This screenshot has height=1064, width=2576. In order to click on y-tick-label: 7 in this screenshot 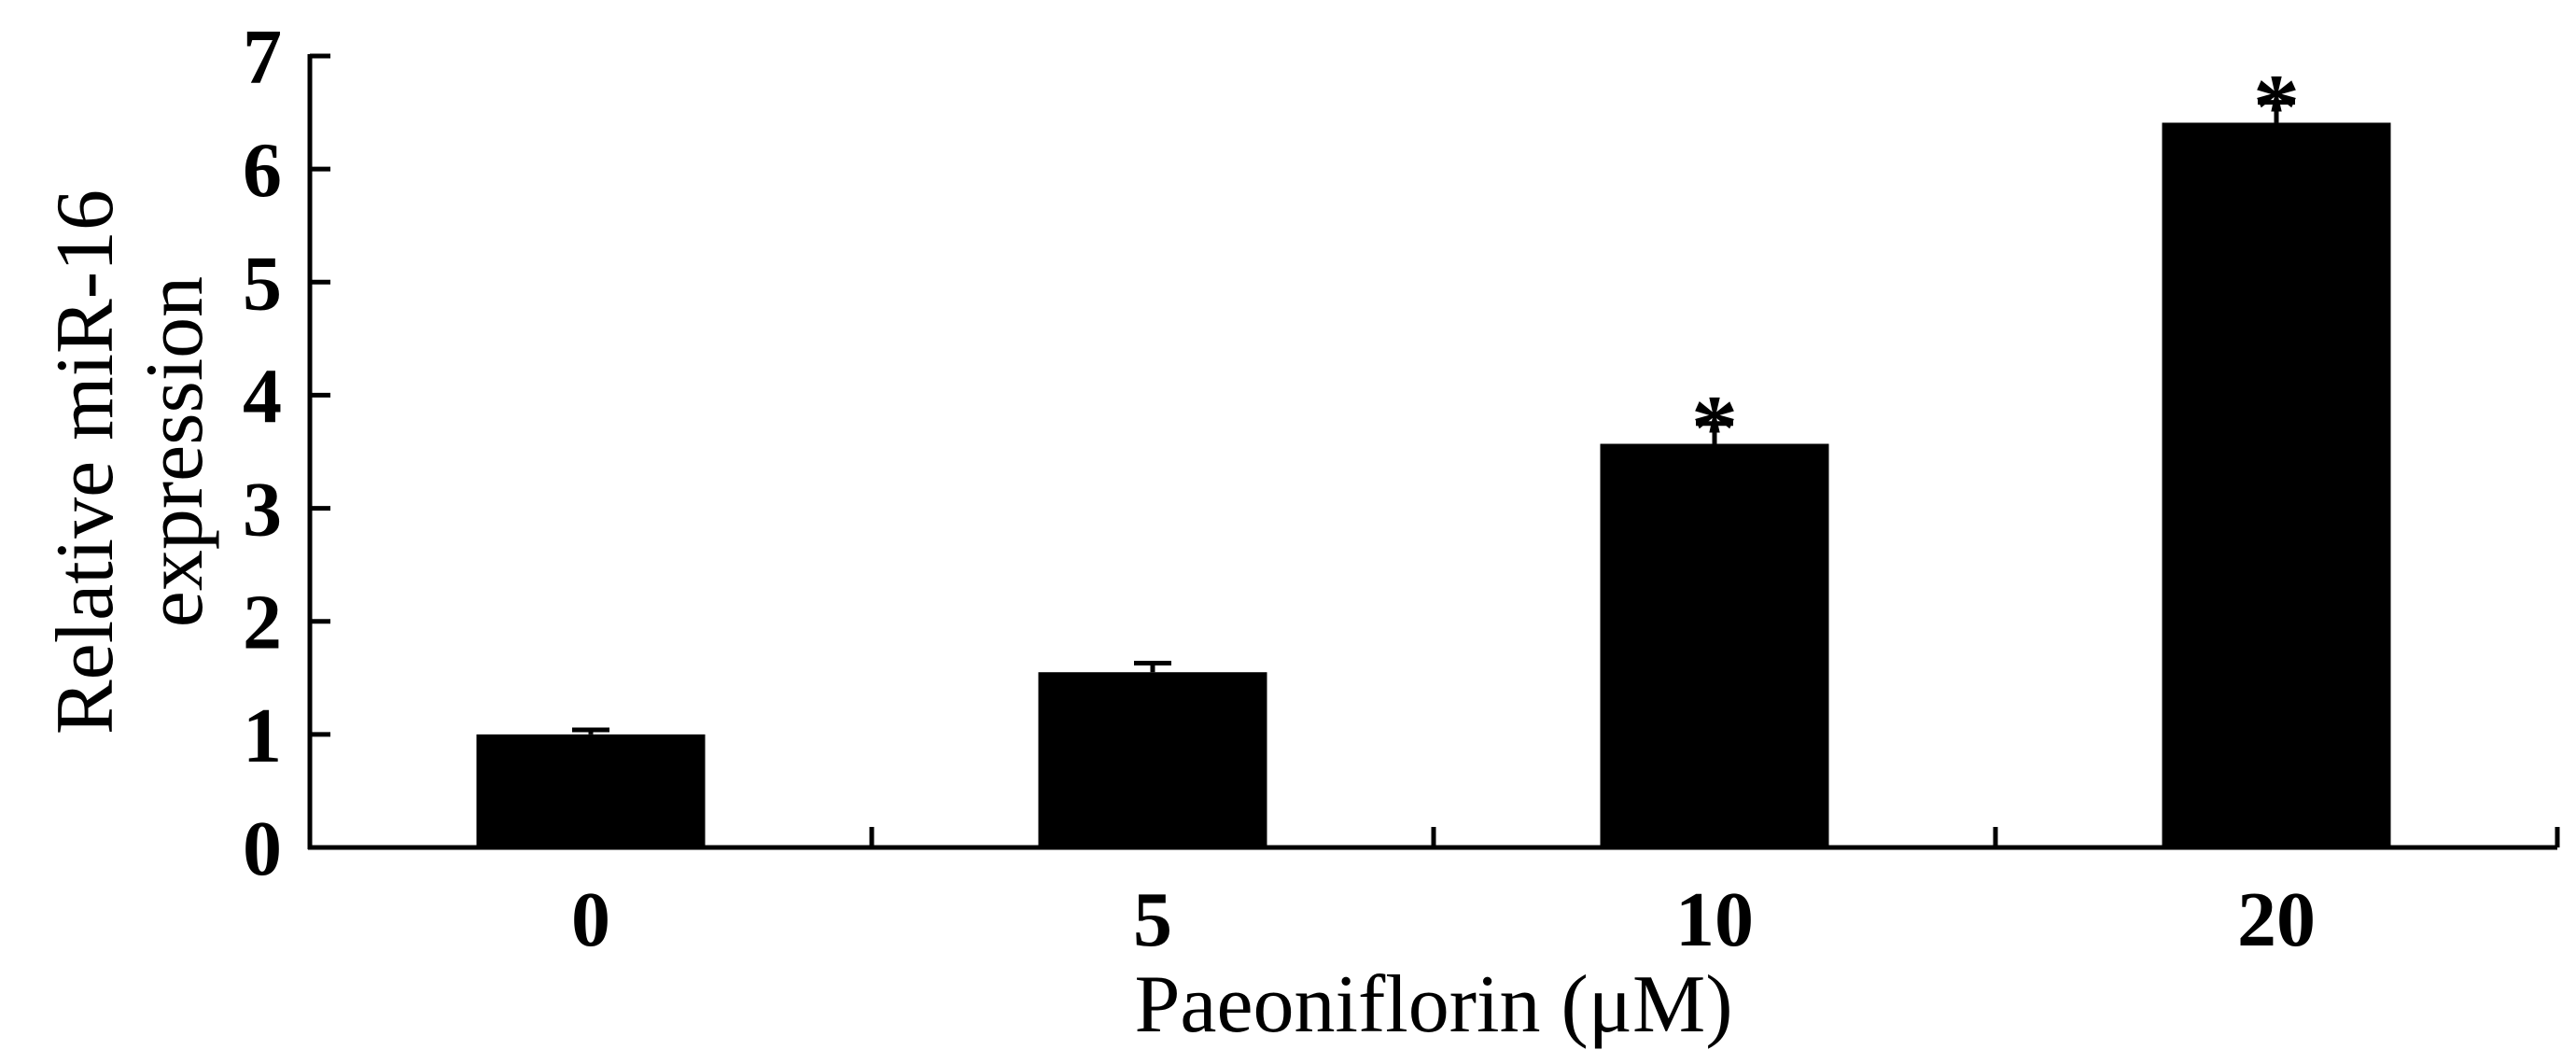, I will do `click(262, 57)`.